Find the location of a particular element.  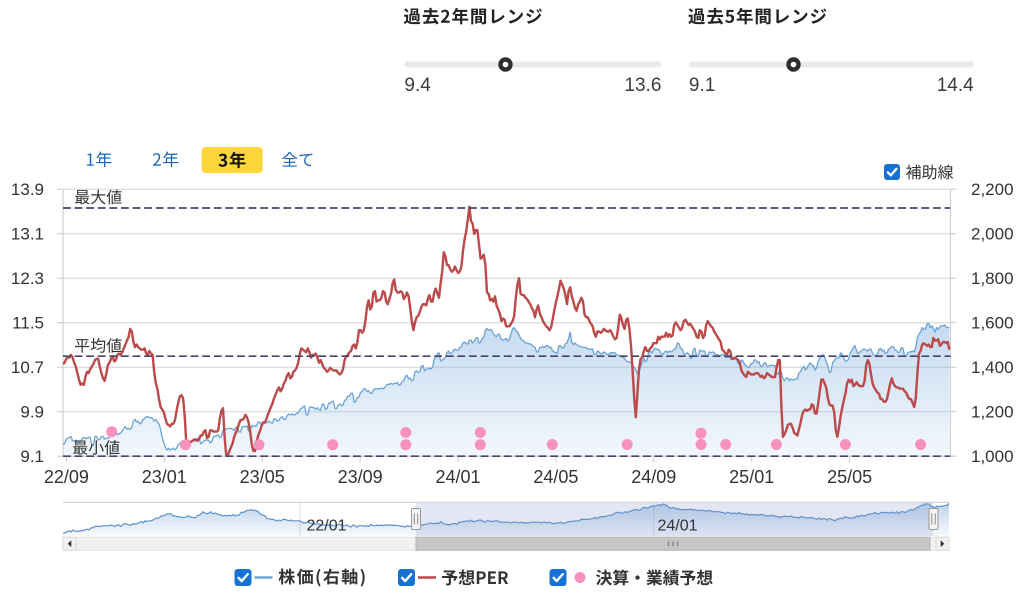

svg-text: 12.3 is located at coordinates (27, 278).